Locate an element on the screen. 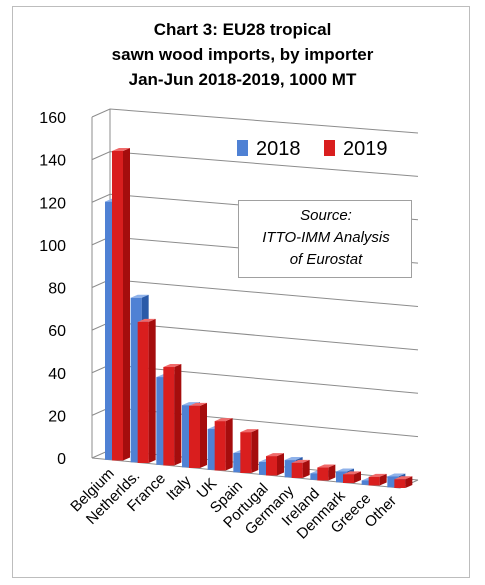 This screenshot has height=585, width=485. y-tick-label: 0 is located at coordinates (61, 459).